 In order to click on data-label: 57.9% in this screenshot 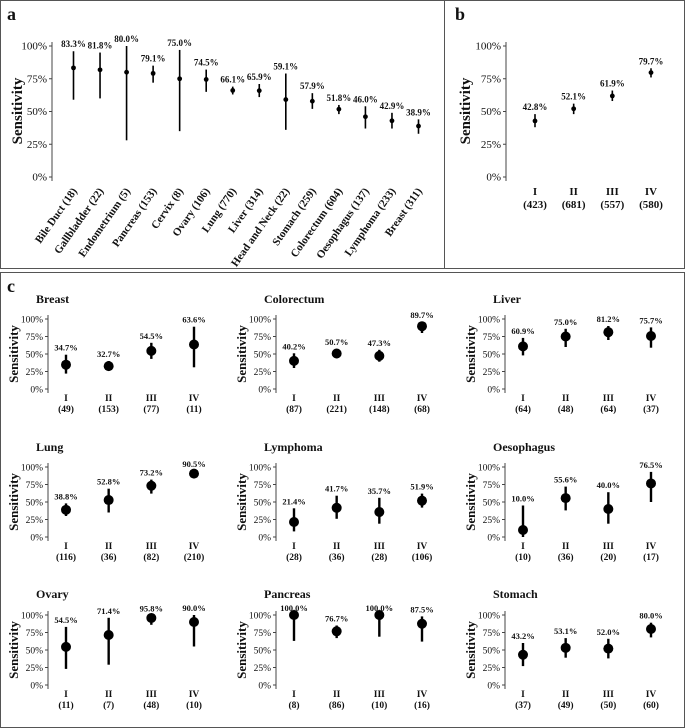, I will do `click(312, 86)`.